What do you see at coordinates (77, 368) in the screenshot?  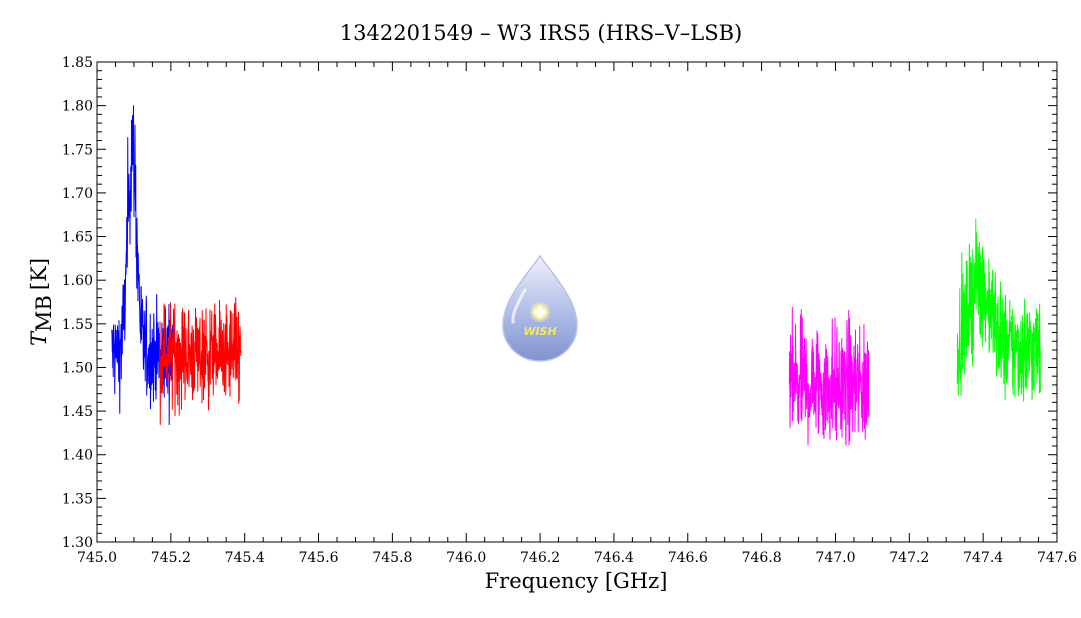 I see `y-tick-label: 1.50` at bounding box center [77, 368].